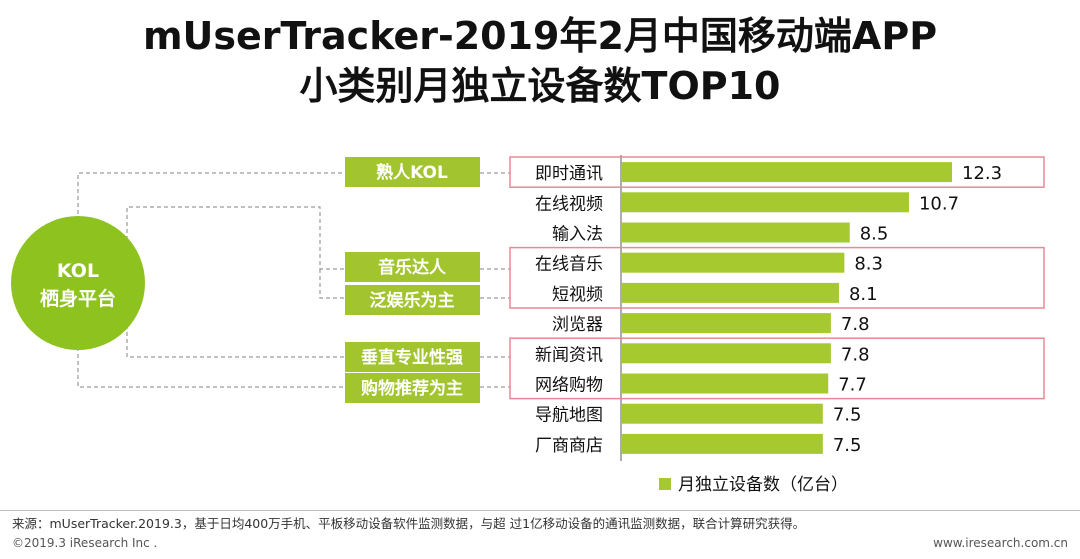 Image resolution: width=1080 pixels, height=559 pixels. What do you see at coordinates (569, 386) in the screenshot?
I see `category-label: 网络购物` at bounding box center [569, 386].